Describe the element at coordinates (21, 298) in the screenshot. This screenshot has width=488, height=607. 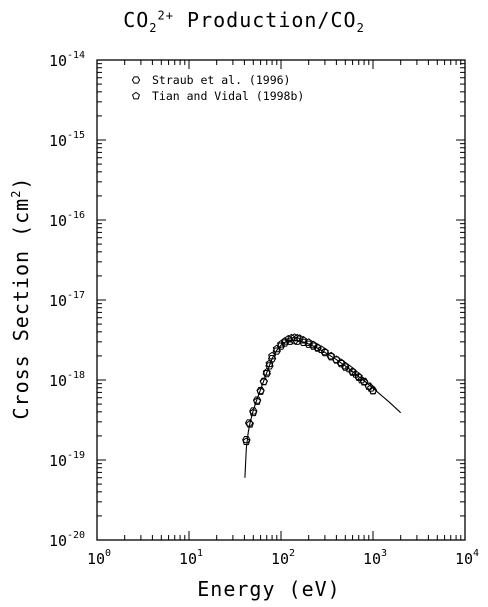
I see `y-axis-label: Cross Section (cm2)` at that location.